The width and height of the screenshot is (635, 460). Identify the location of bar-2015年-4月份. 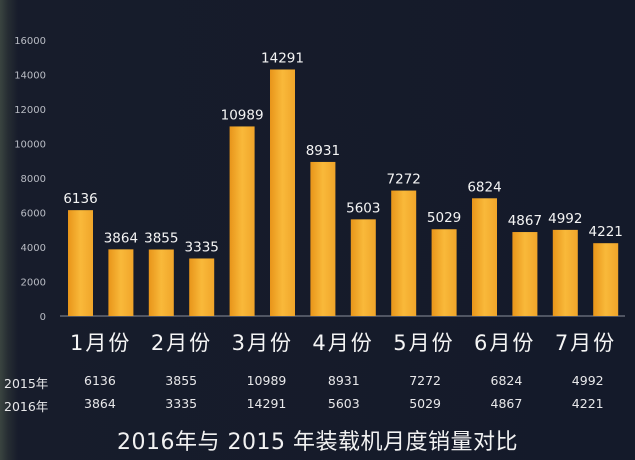
(323, 238).